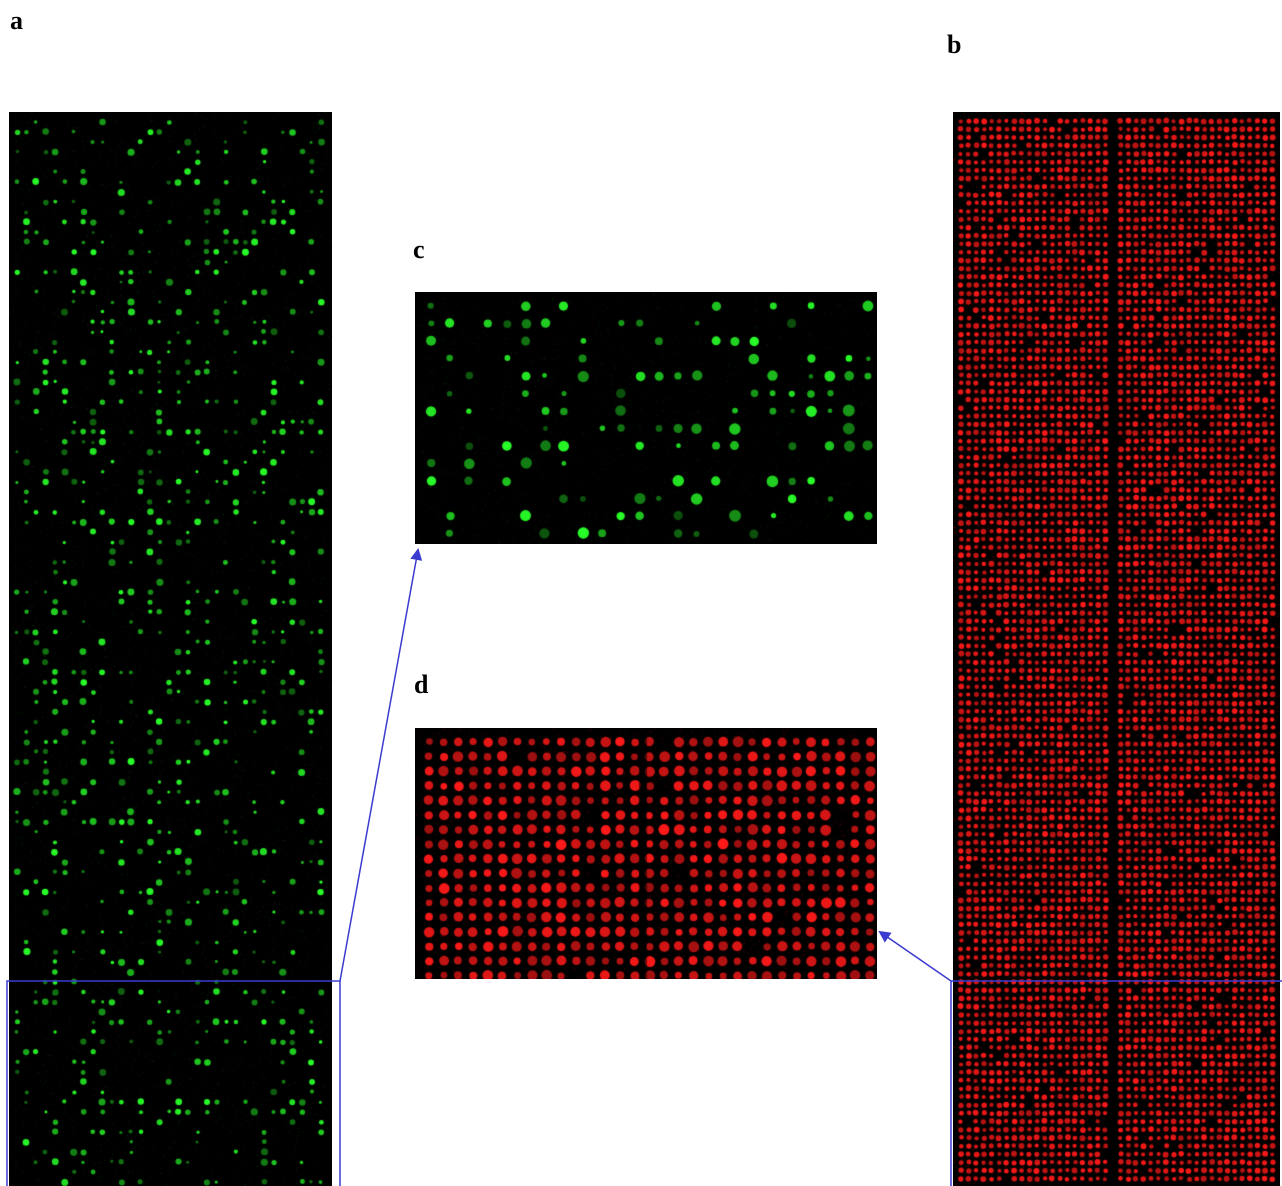 Image resolution: width=1282 pixels, height=1186 pixels. I want to click on panel-label-c: c, so click(419, 249).